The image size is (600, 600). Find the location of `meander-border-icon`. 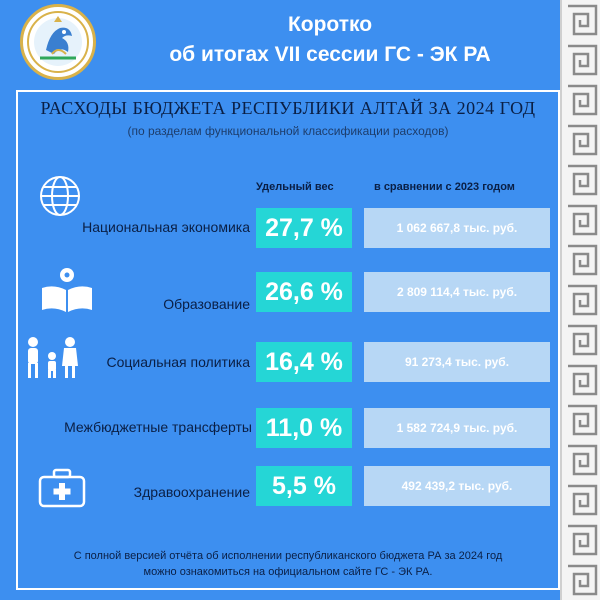

meander-border-icon is located at coordinates (581, 300).